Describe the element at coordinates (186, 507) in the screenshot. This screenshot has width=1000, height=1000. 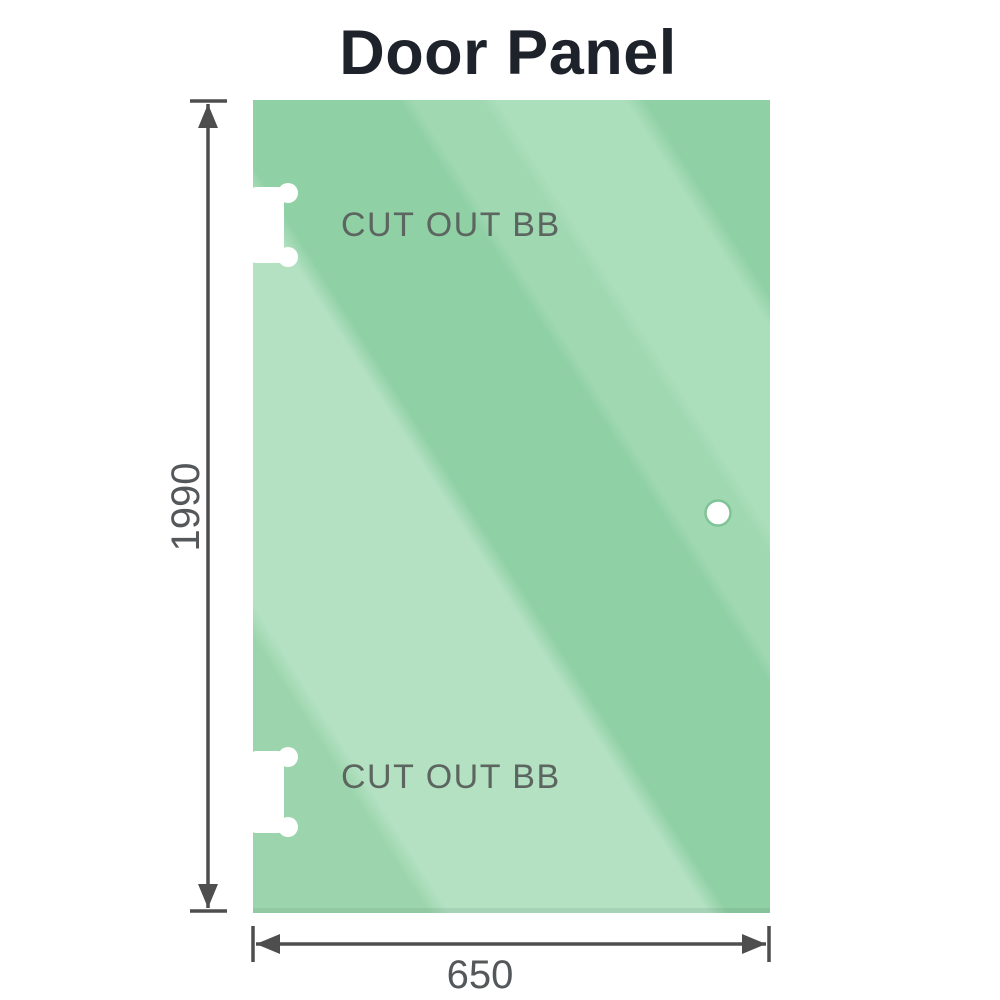
I see `height-dimension-label: 1990` at that location.